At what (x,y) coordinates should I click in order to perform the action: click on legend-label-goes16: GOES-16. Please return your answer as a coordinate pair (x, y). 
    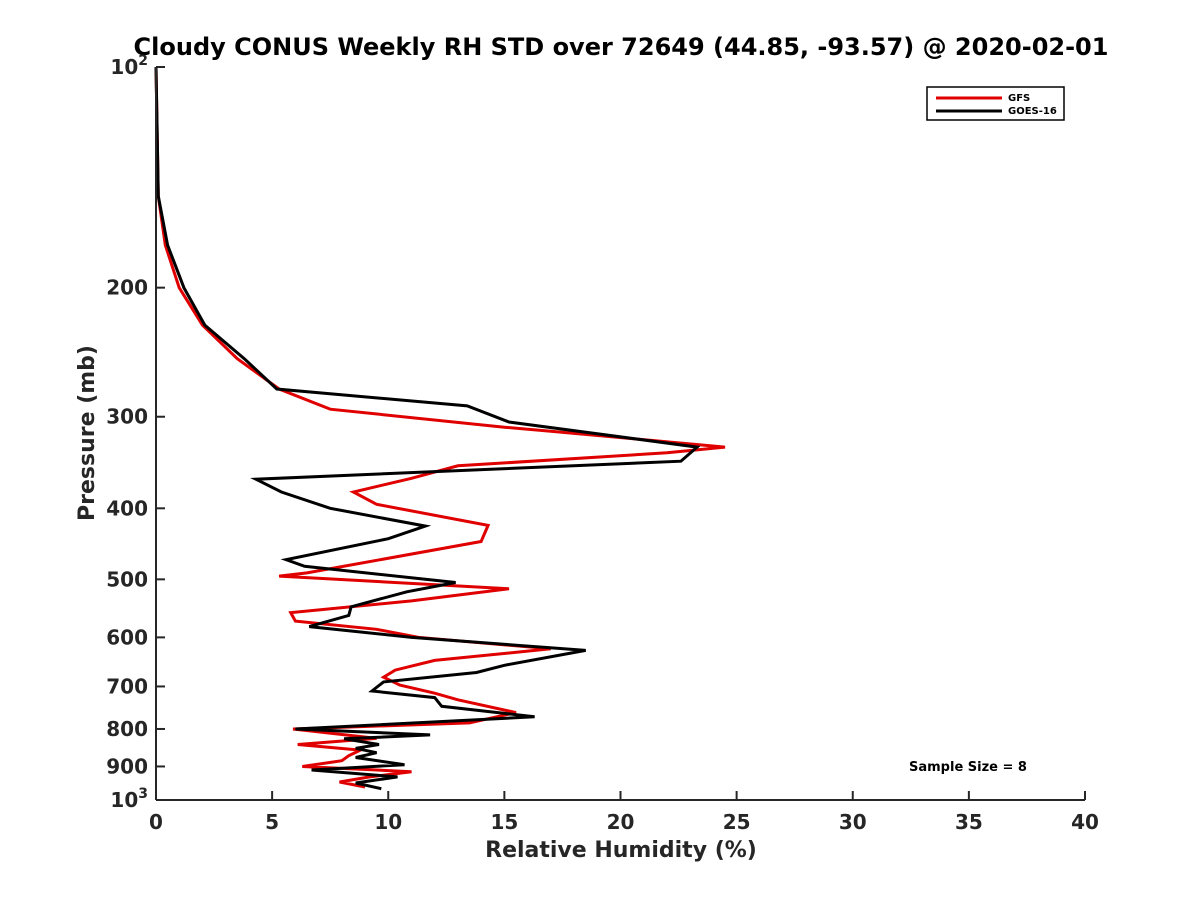
    Looking at the image, I should click on (1032, 111).